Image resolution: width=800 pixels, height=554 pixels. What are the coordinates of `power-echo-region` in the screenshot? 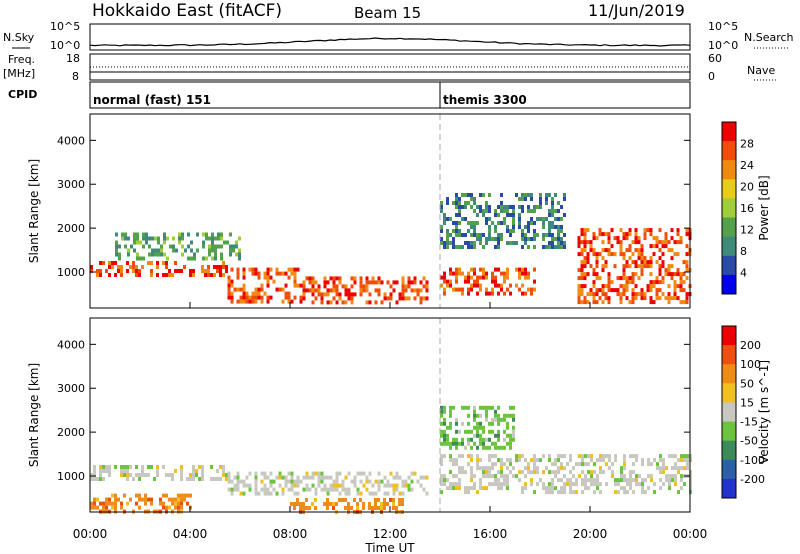 It's located at (634, 266).